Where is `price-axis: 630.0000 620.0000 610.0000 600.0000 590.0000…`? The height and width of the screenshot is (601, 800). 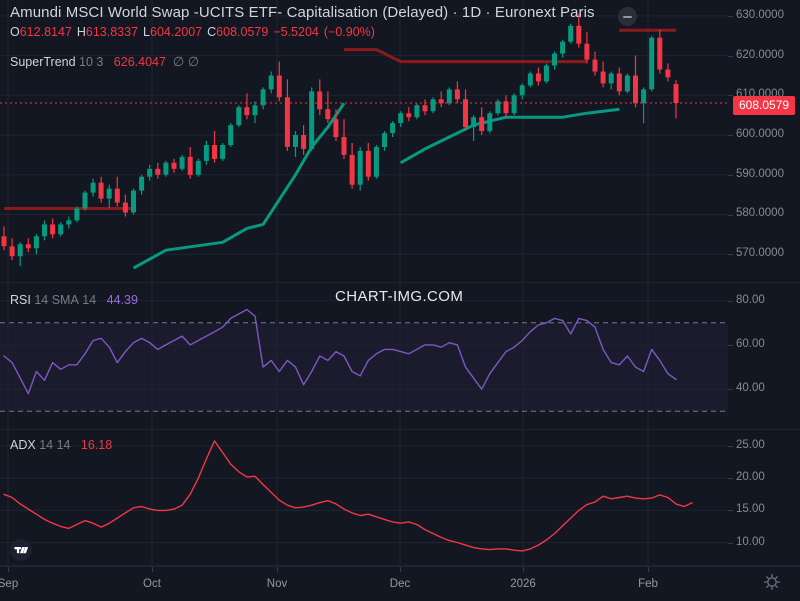 price-axis: 630.0000 620.0000 610.0000 600.0000 590.0000… is located at coordinates (764, 141).